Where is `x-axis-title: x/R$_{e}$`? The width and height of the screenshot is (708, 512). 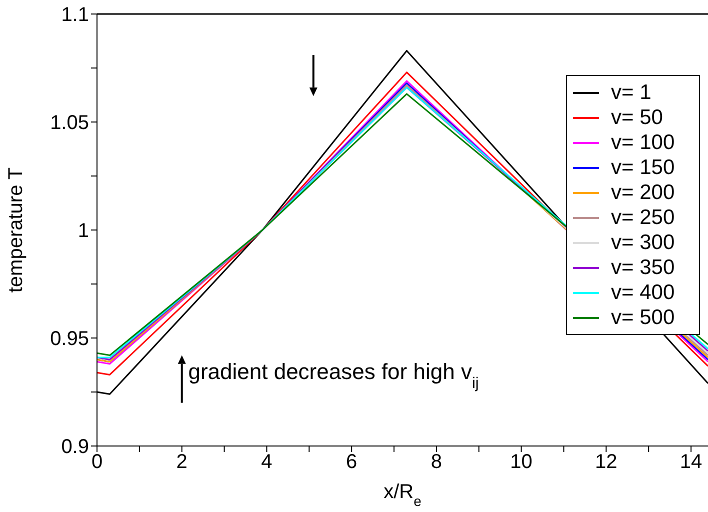 x-axis-title: x/R$_{e}$ is located at coordinates (403, 495).